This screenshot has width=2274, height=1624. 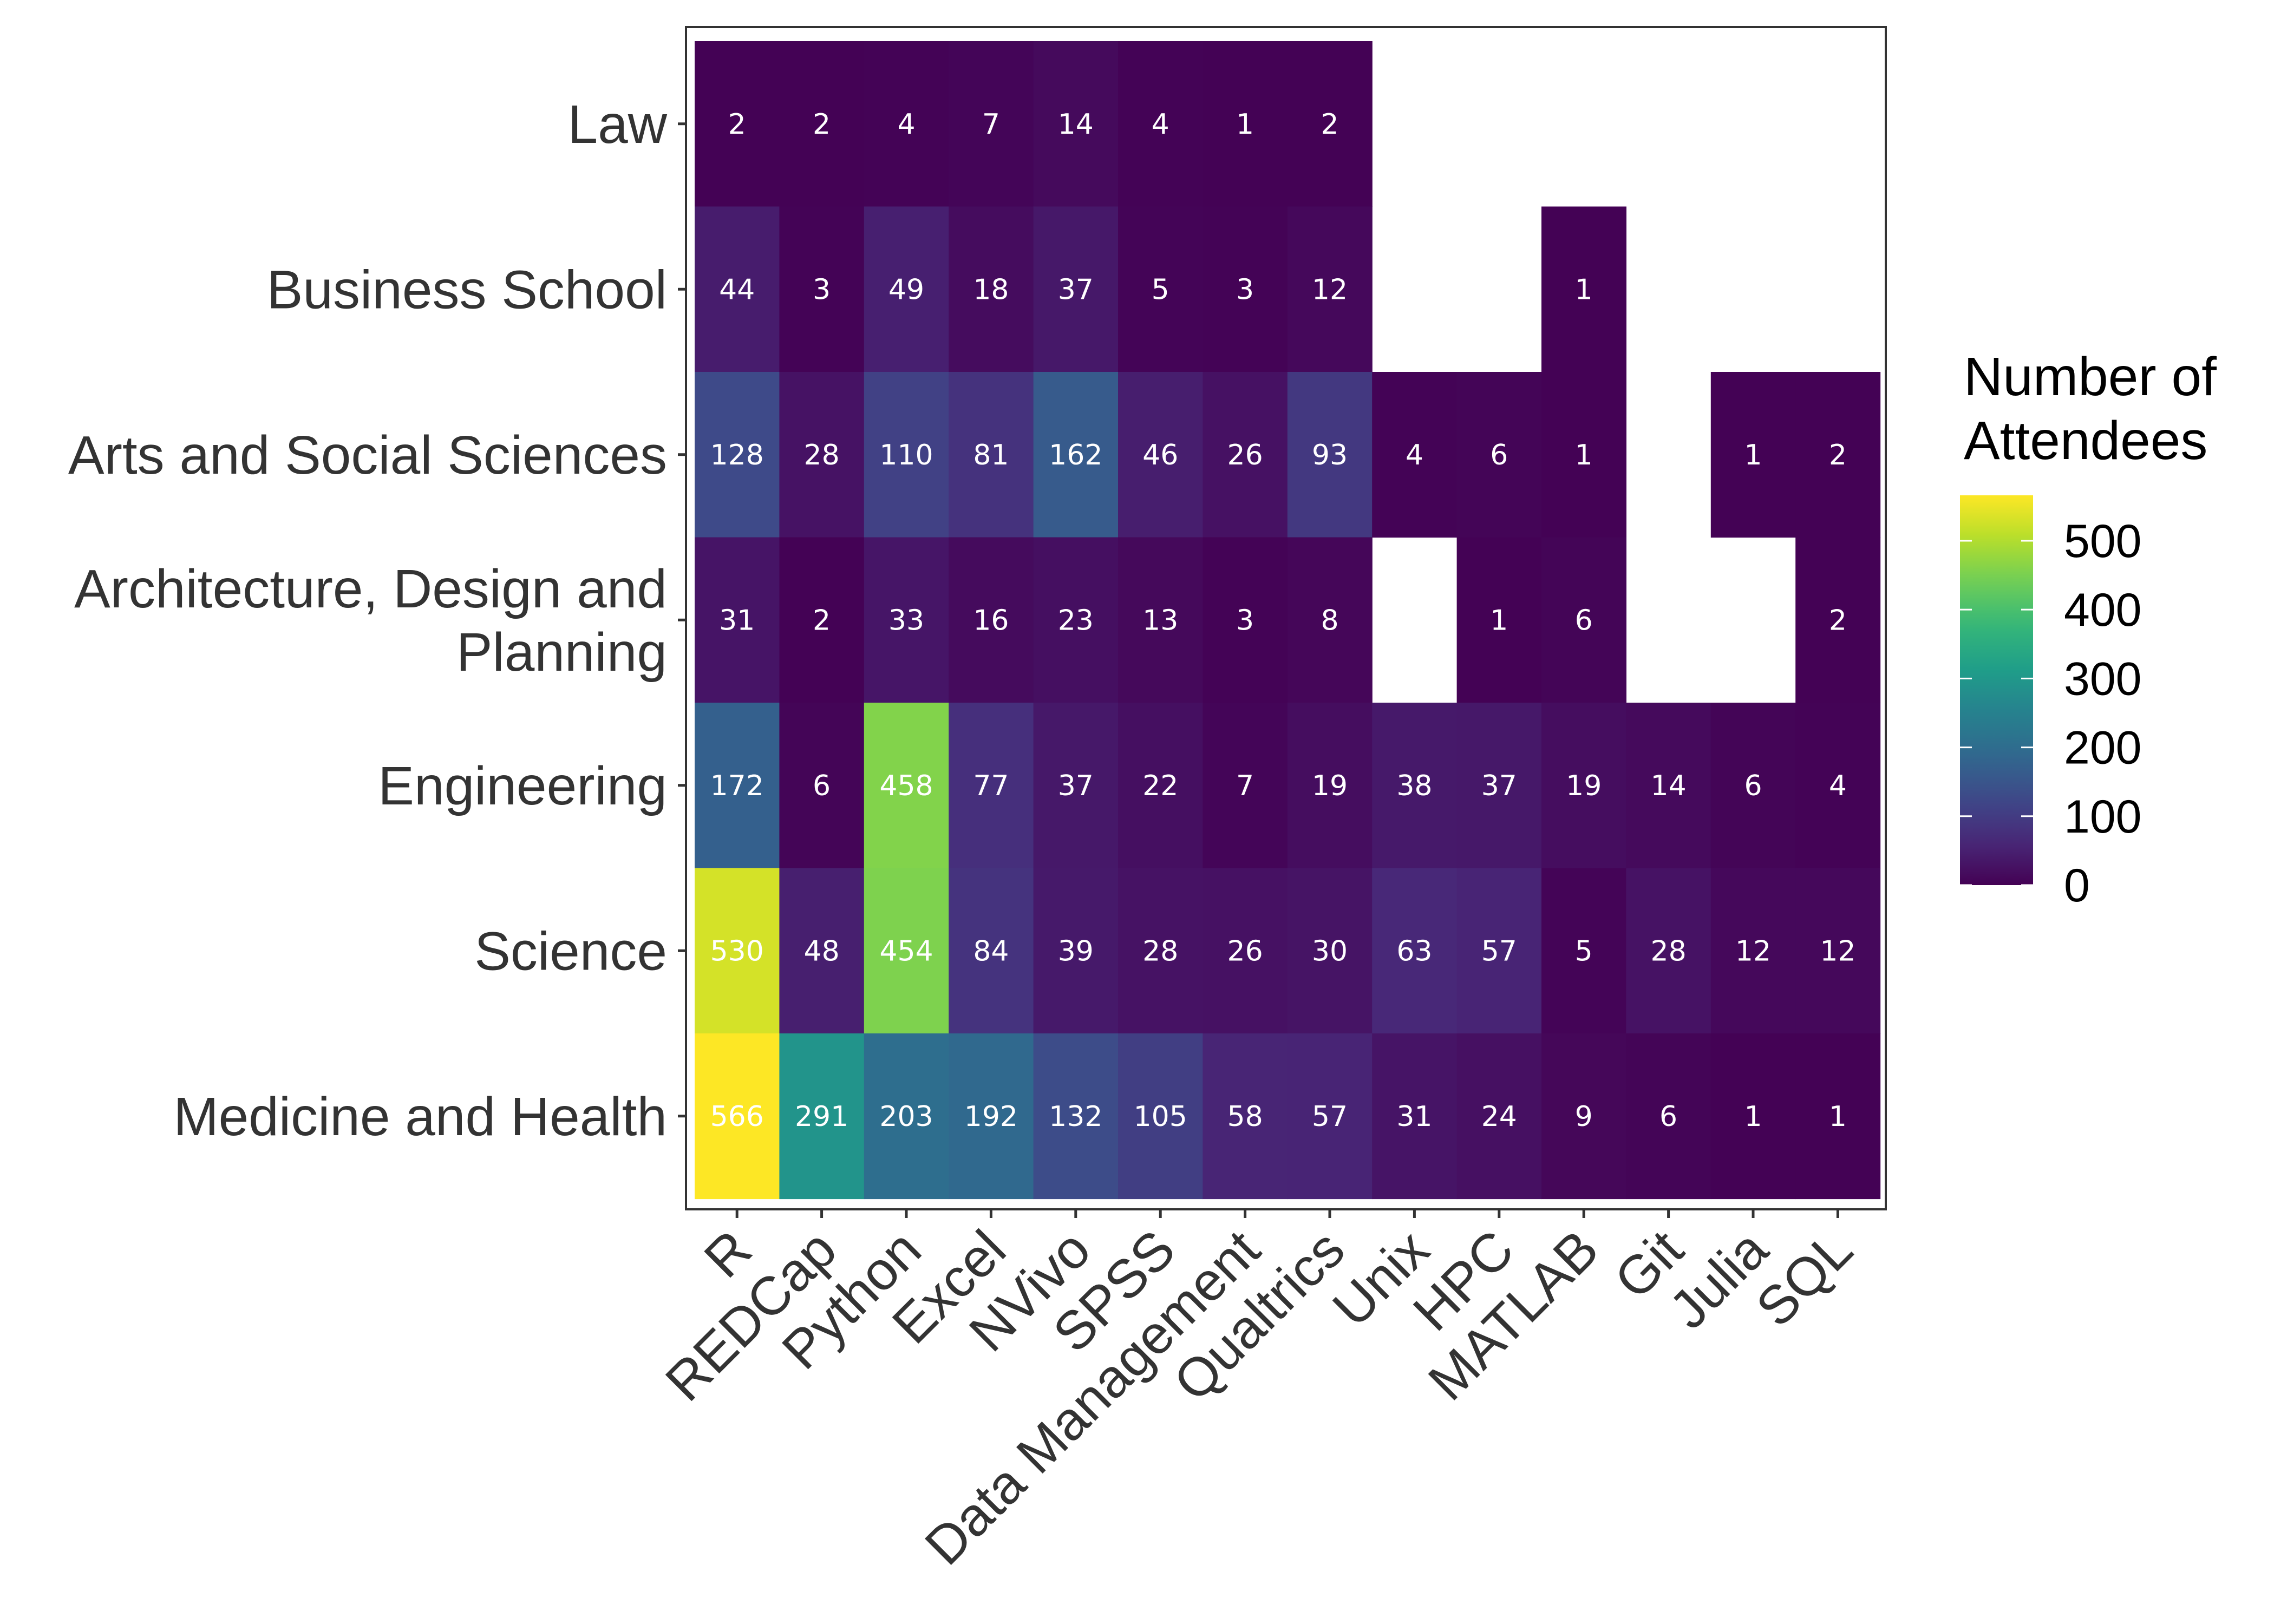 What do you see at coordinates (1330, 289) in the screenshot?
I see `cell-label-business-school-qualtrics: 12` at bounding box center [1330, 289].